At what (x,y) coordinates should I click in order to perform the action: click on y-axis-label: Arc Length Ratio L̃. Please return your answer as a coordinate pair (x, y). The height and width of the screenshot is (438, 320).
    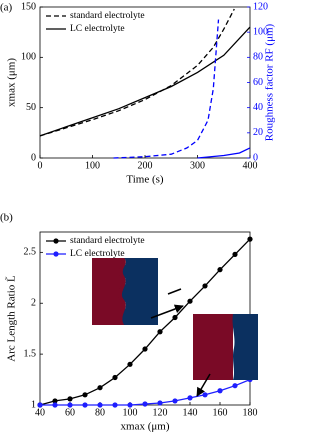
    Looking at the image, I should click on (10, 318).